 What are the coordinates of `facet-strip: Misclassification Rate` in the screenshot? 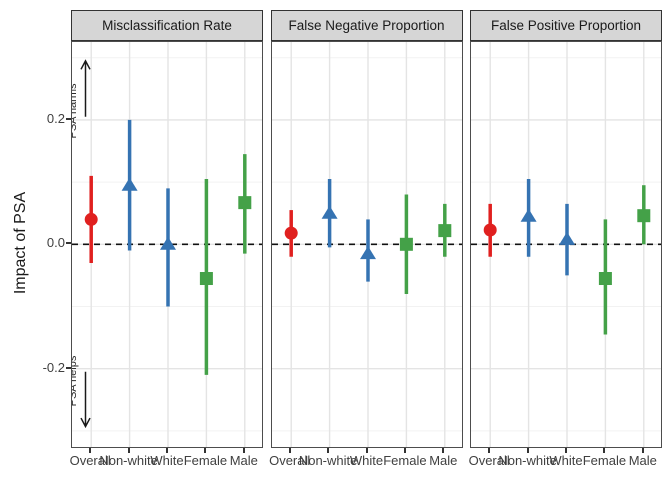 It's located at (167, 25).